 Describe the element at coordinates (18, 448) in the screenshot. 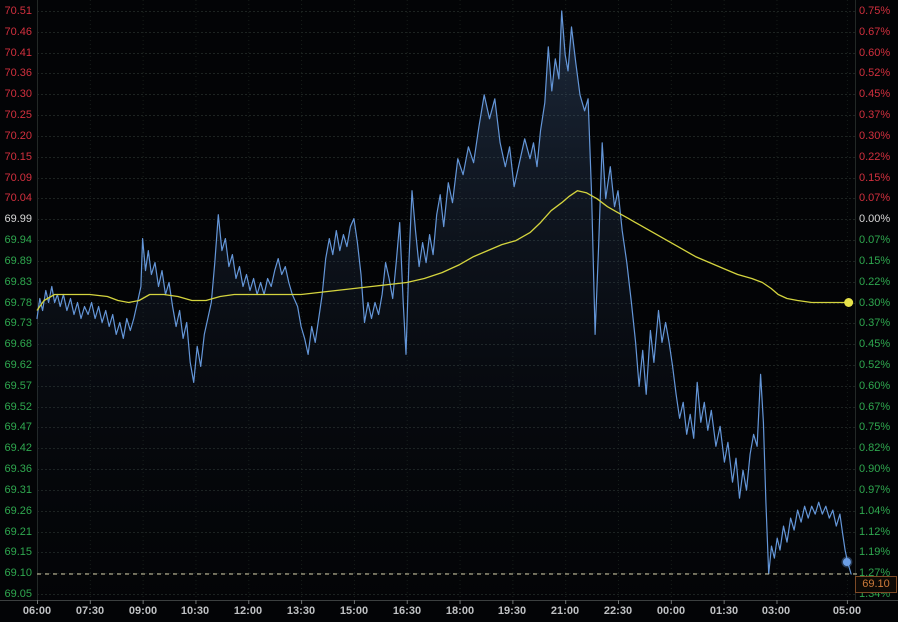

I see `price-axis-label: 69.42` at that location.